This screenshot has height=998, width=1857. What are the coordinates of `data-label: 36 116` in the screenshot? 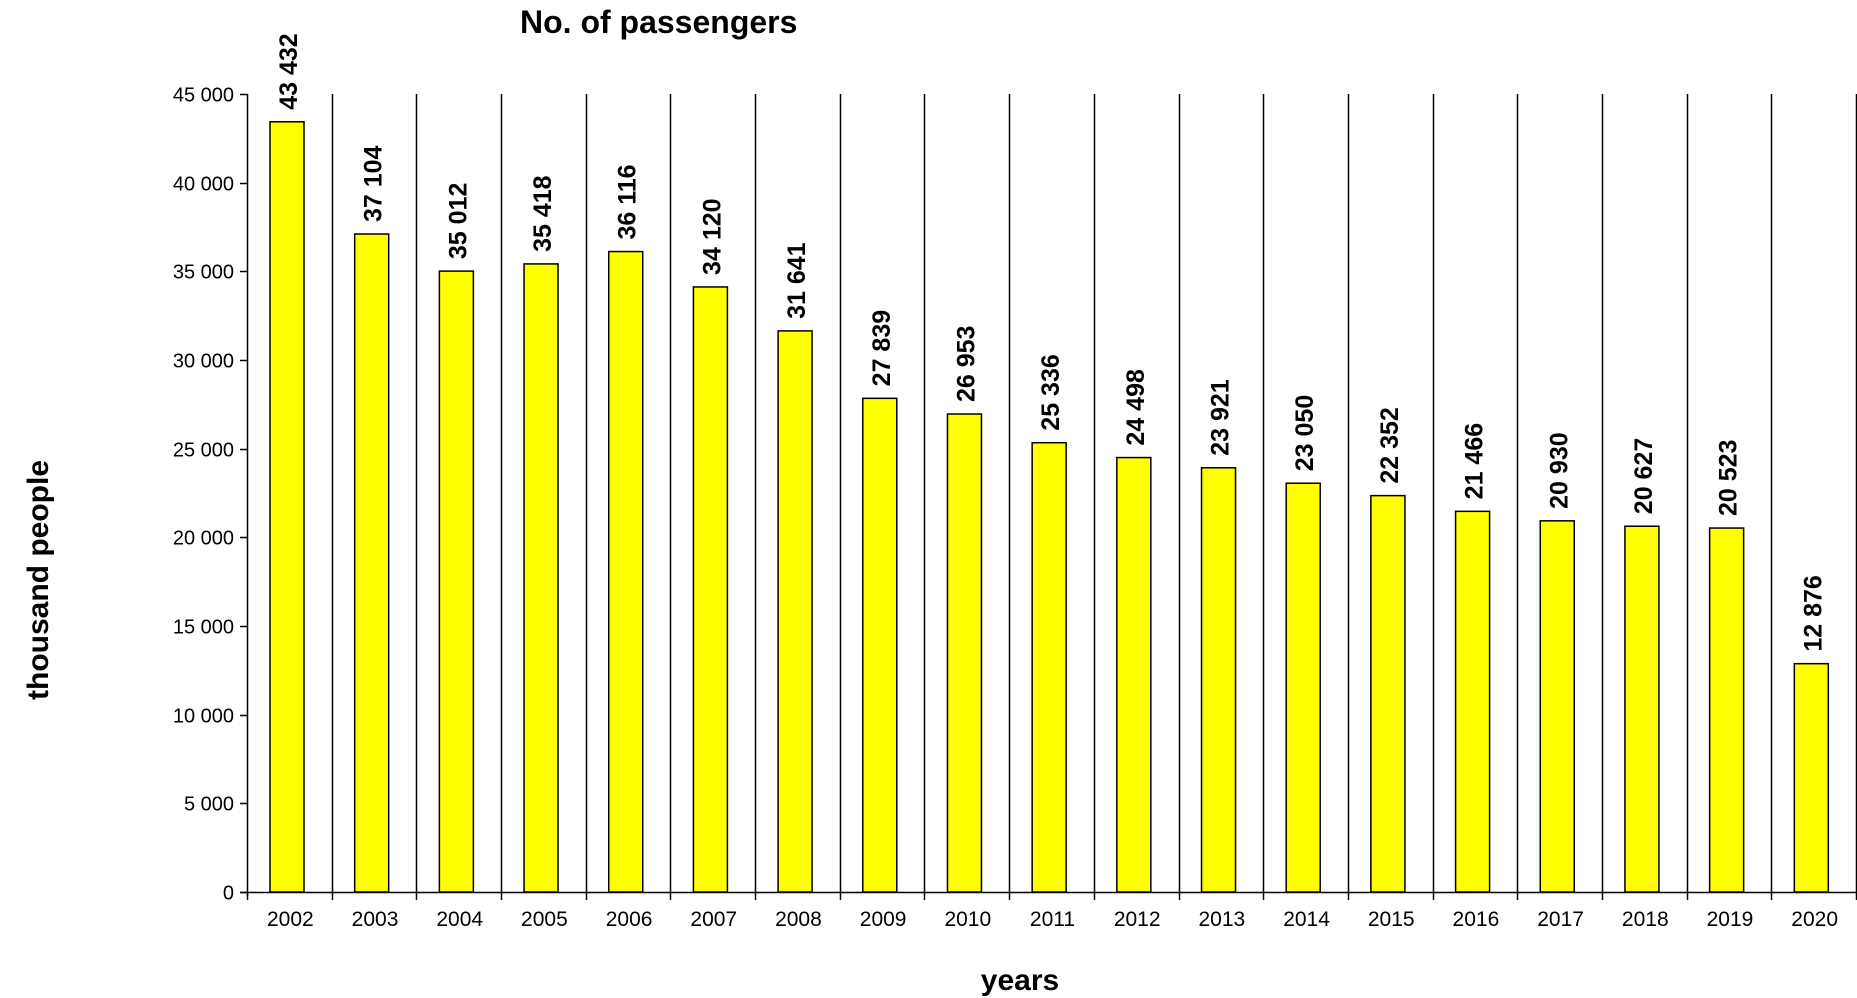 It's located at (628, 201).